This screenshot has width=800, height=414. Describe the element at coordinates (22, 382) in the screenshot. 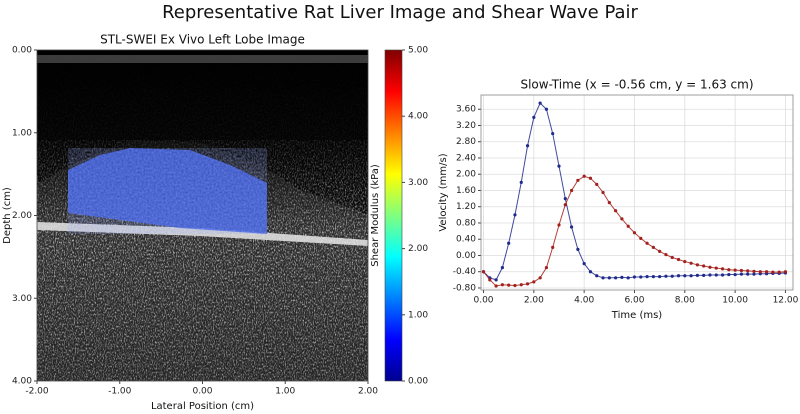

I see `y-tick-label: 4.00` at that location.